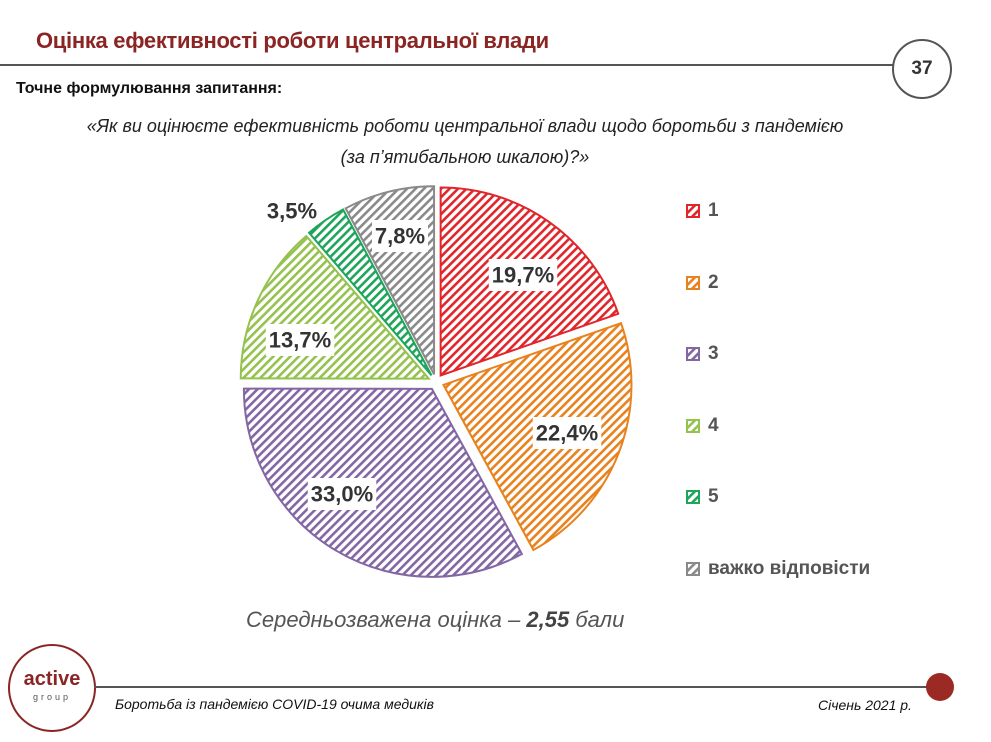 This screenshot has width=991, height=742. What do you see at coordinates (865, 705) in the screenshot?
I see `footer-date: Січень 2021 р.` at bounding box center [865, 705].